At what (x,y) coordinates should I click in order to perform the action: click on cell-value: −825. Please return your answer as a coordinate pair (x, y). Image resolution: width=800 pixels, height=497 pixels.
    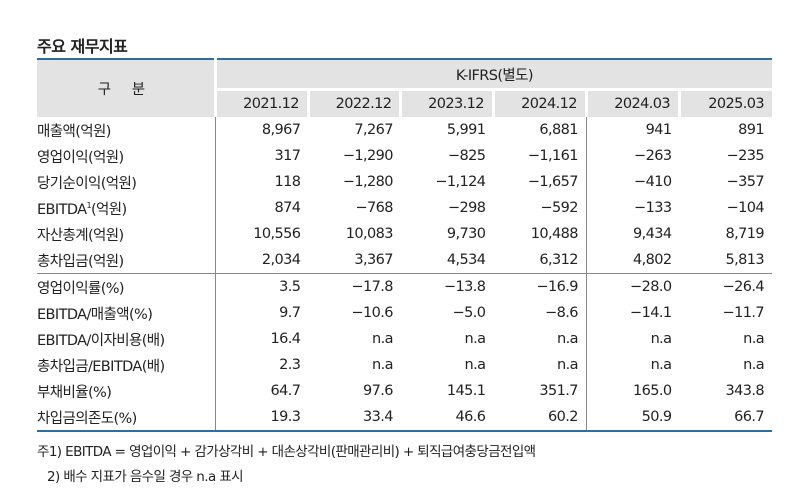
    Looking at the image, I should click on (466, 156).